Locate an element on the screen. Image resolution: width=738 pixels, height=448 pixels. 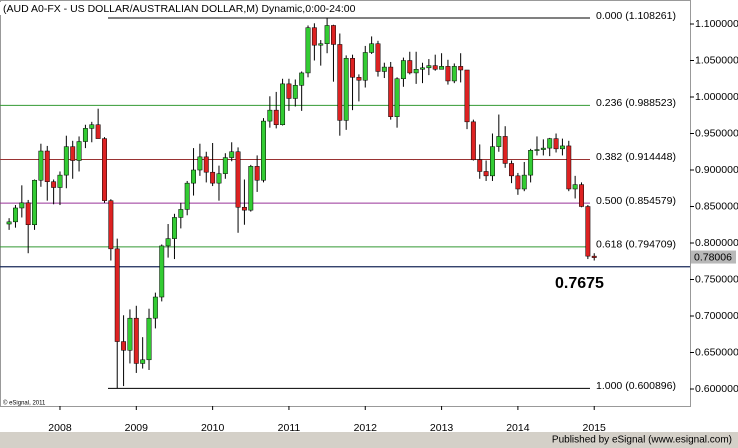
level-label: 0.7675 is located at coordinates (579, 283).